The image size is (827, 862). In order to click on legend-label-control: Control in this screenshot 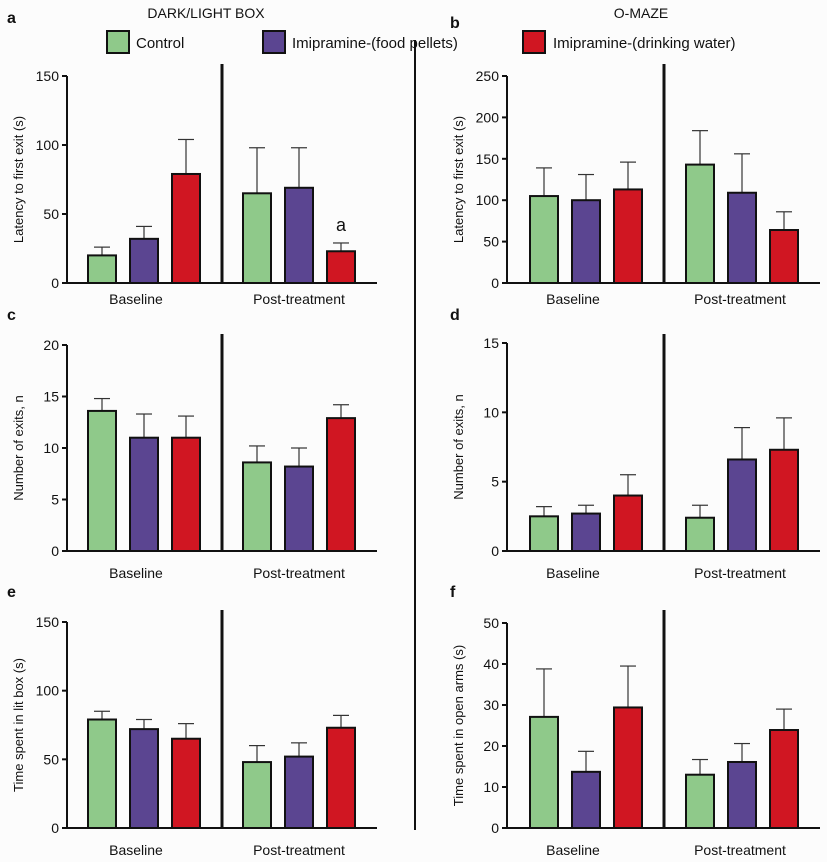, I will do `click(160, 43)`.